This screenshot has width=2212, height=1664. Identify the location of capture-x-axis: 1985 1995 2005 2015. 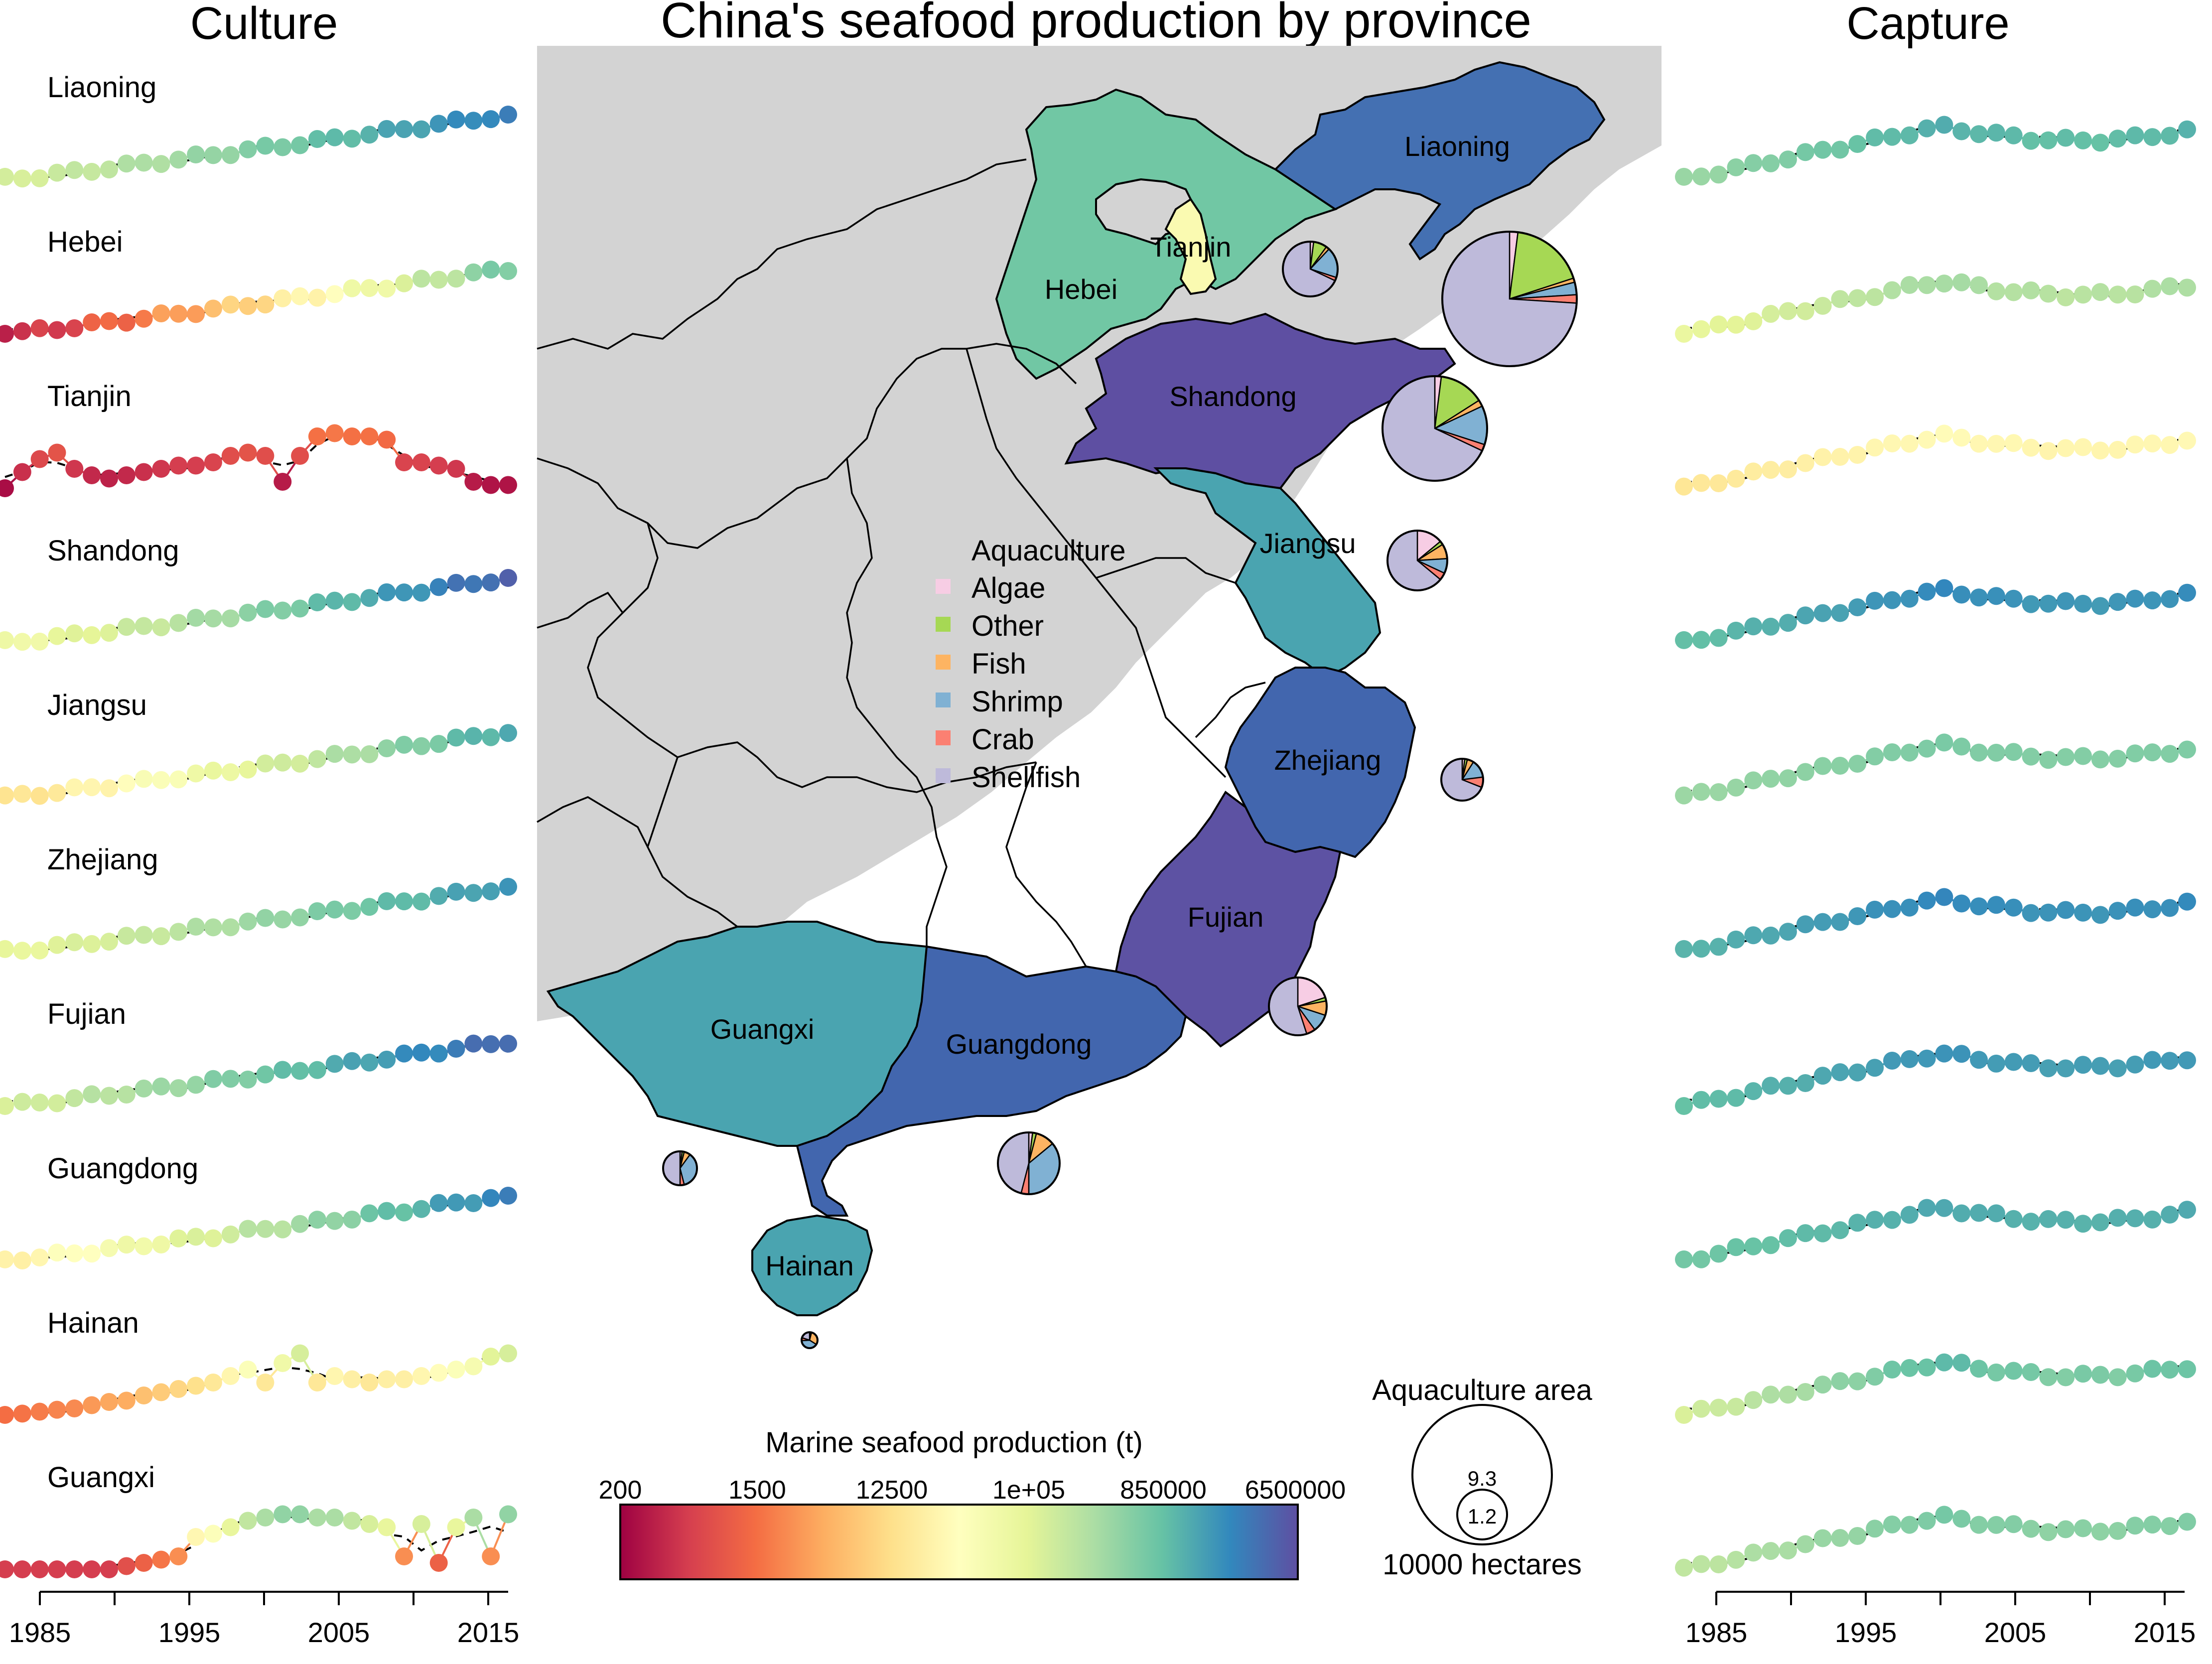
(1941, 1619).